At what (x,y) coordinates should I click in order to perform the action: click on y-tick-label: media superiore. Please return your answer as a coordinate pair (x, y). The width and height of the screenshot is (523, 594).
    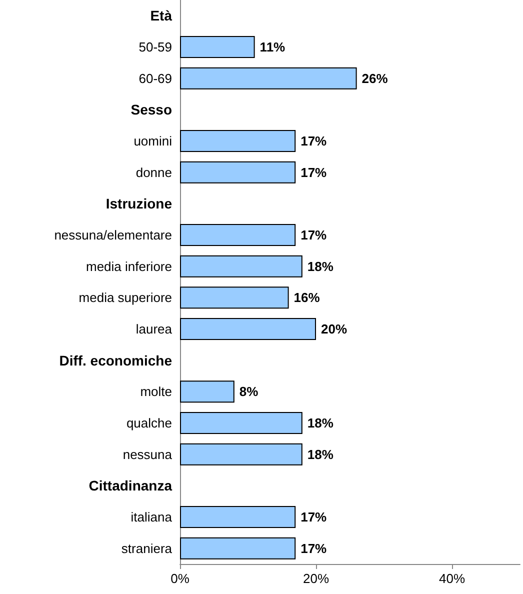
    Looking at the image, I should click on (125, 298).